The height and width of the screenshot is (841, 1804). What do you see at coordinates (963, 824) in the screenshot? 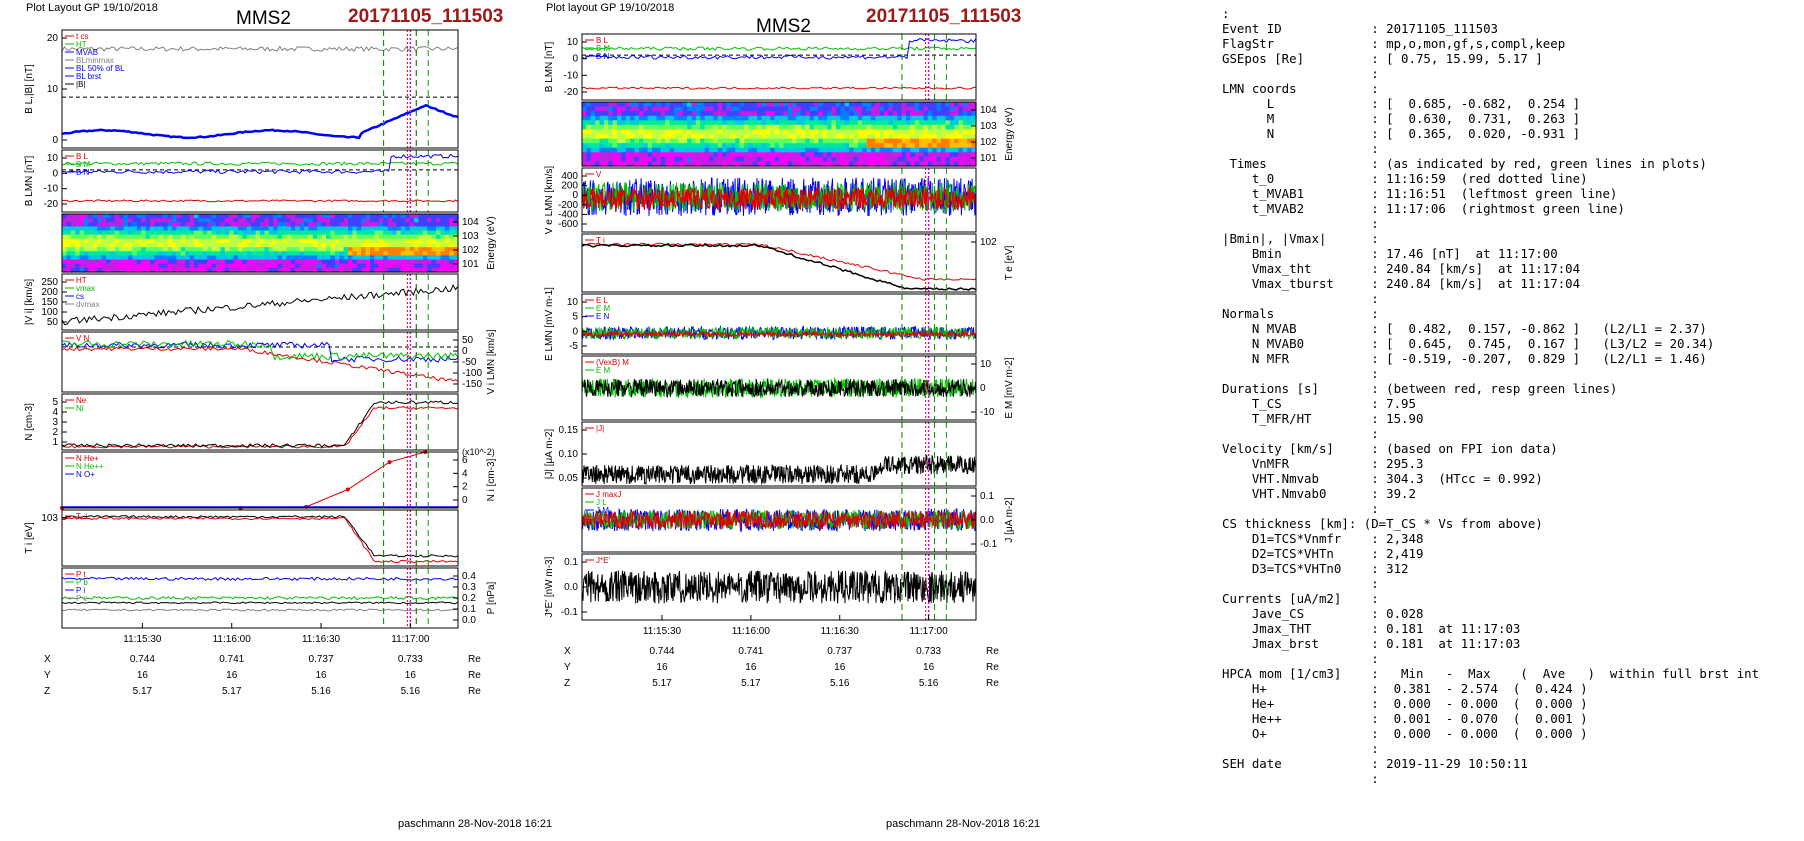
I see `middle-footer: paschmann 28-Nov-2018 16:21` at bounding box center [963, 824].